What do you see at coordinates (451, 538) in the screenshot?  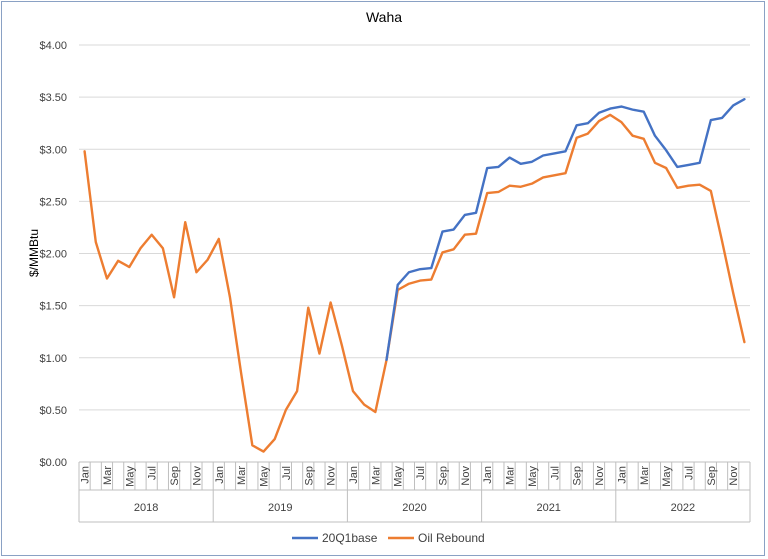 I see `legend-label: Oil Rebound` at bounding box center [451, 538].